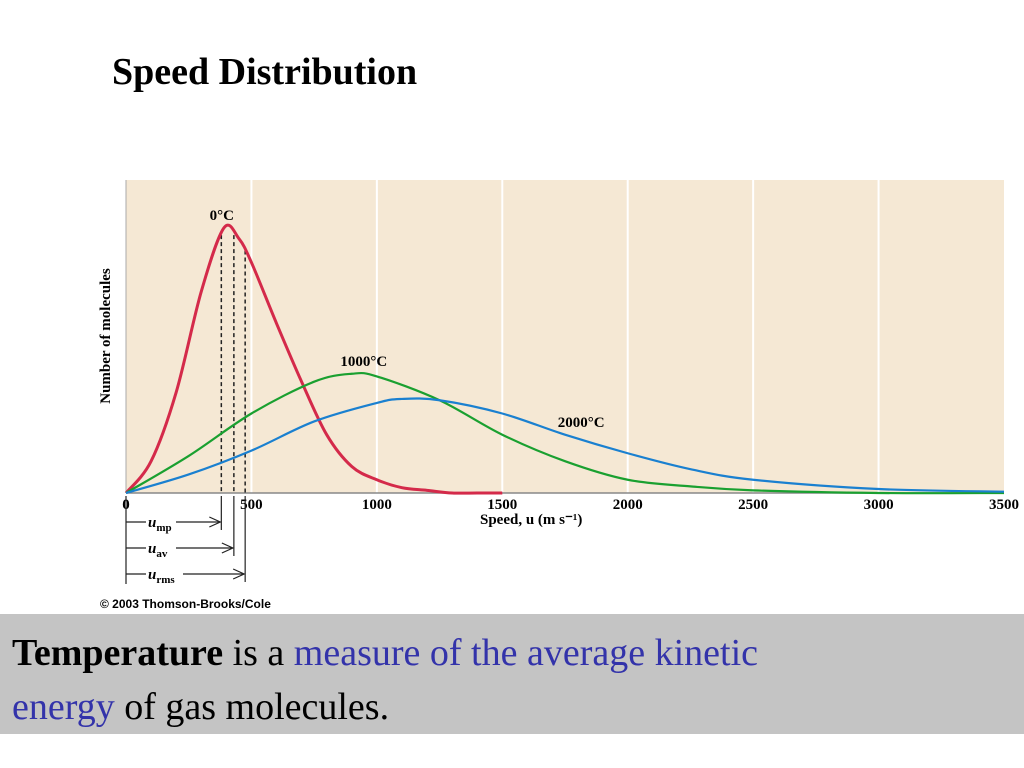 This screenshot has width=1024, height=768. Describe the element at coordinates (222, 216) in the screenshot. I see `curve-label-0: 0°C` at that location.